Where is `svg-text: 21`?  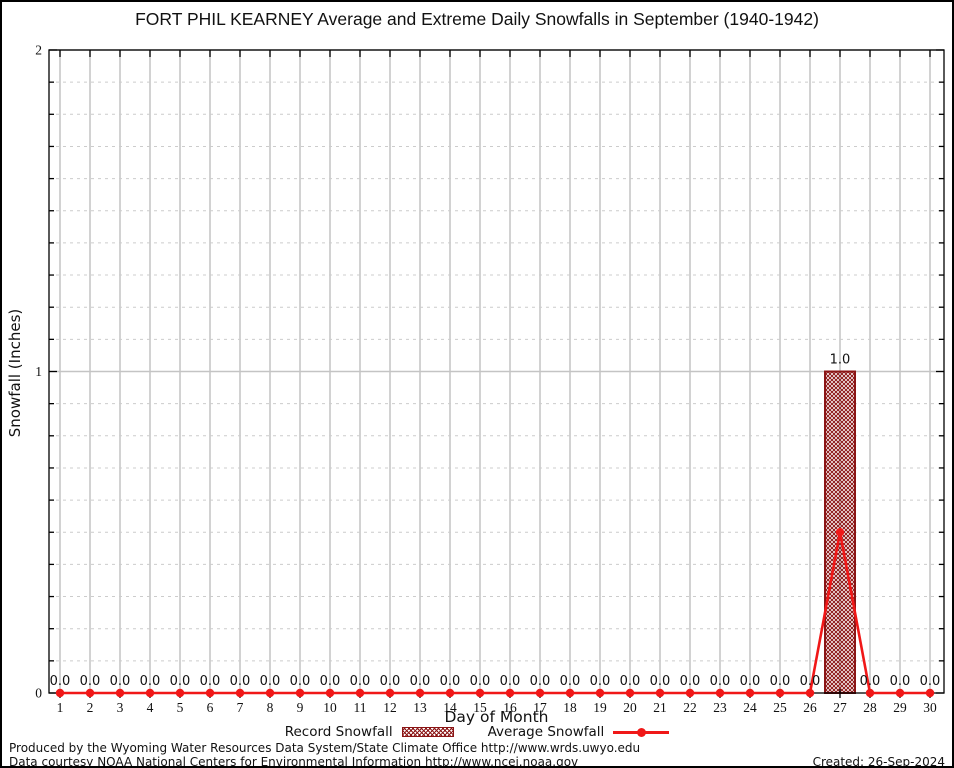
svg-text: 21 is located at coordinates (660, 707).